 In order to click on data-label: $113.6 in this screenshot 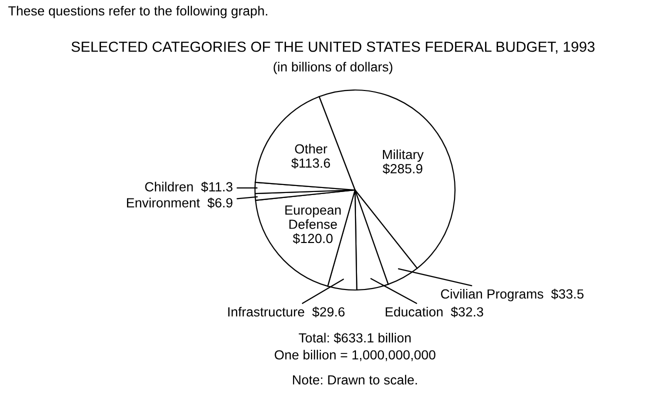, I will do `click(310, 163)`.